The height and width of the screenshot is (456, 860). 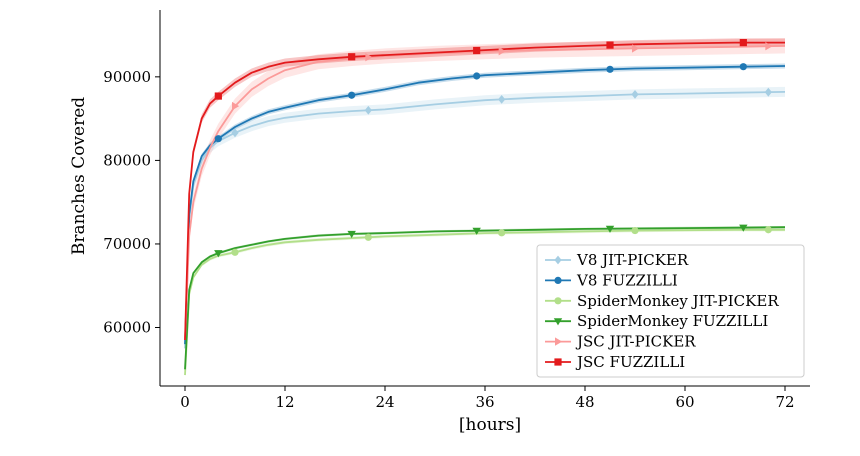 What do you see at coordinates (127, 244) in the screenshot?
I see `y-tick-label-1: 70000` at bounding box center [127, 244].